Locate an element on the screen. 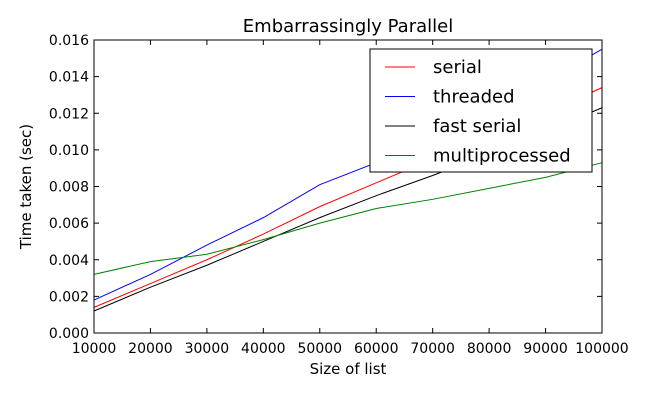 Image resolution: width=650 pixels, height=400 pixels. x-tick-label: 90000 is located at coordinates (545, 349).